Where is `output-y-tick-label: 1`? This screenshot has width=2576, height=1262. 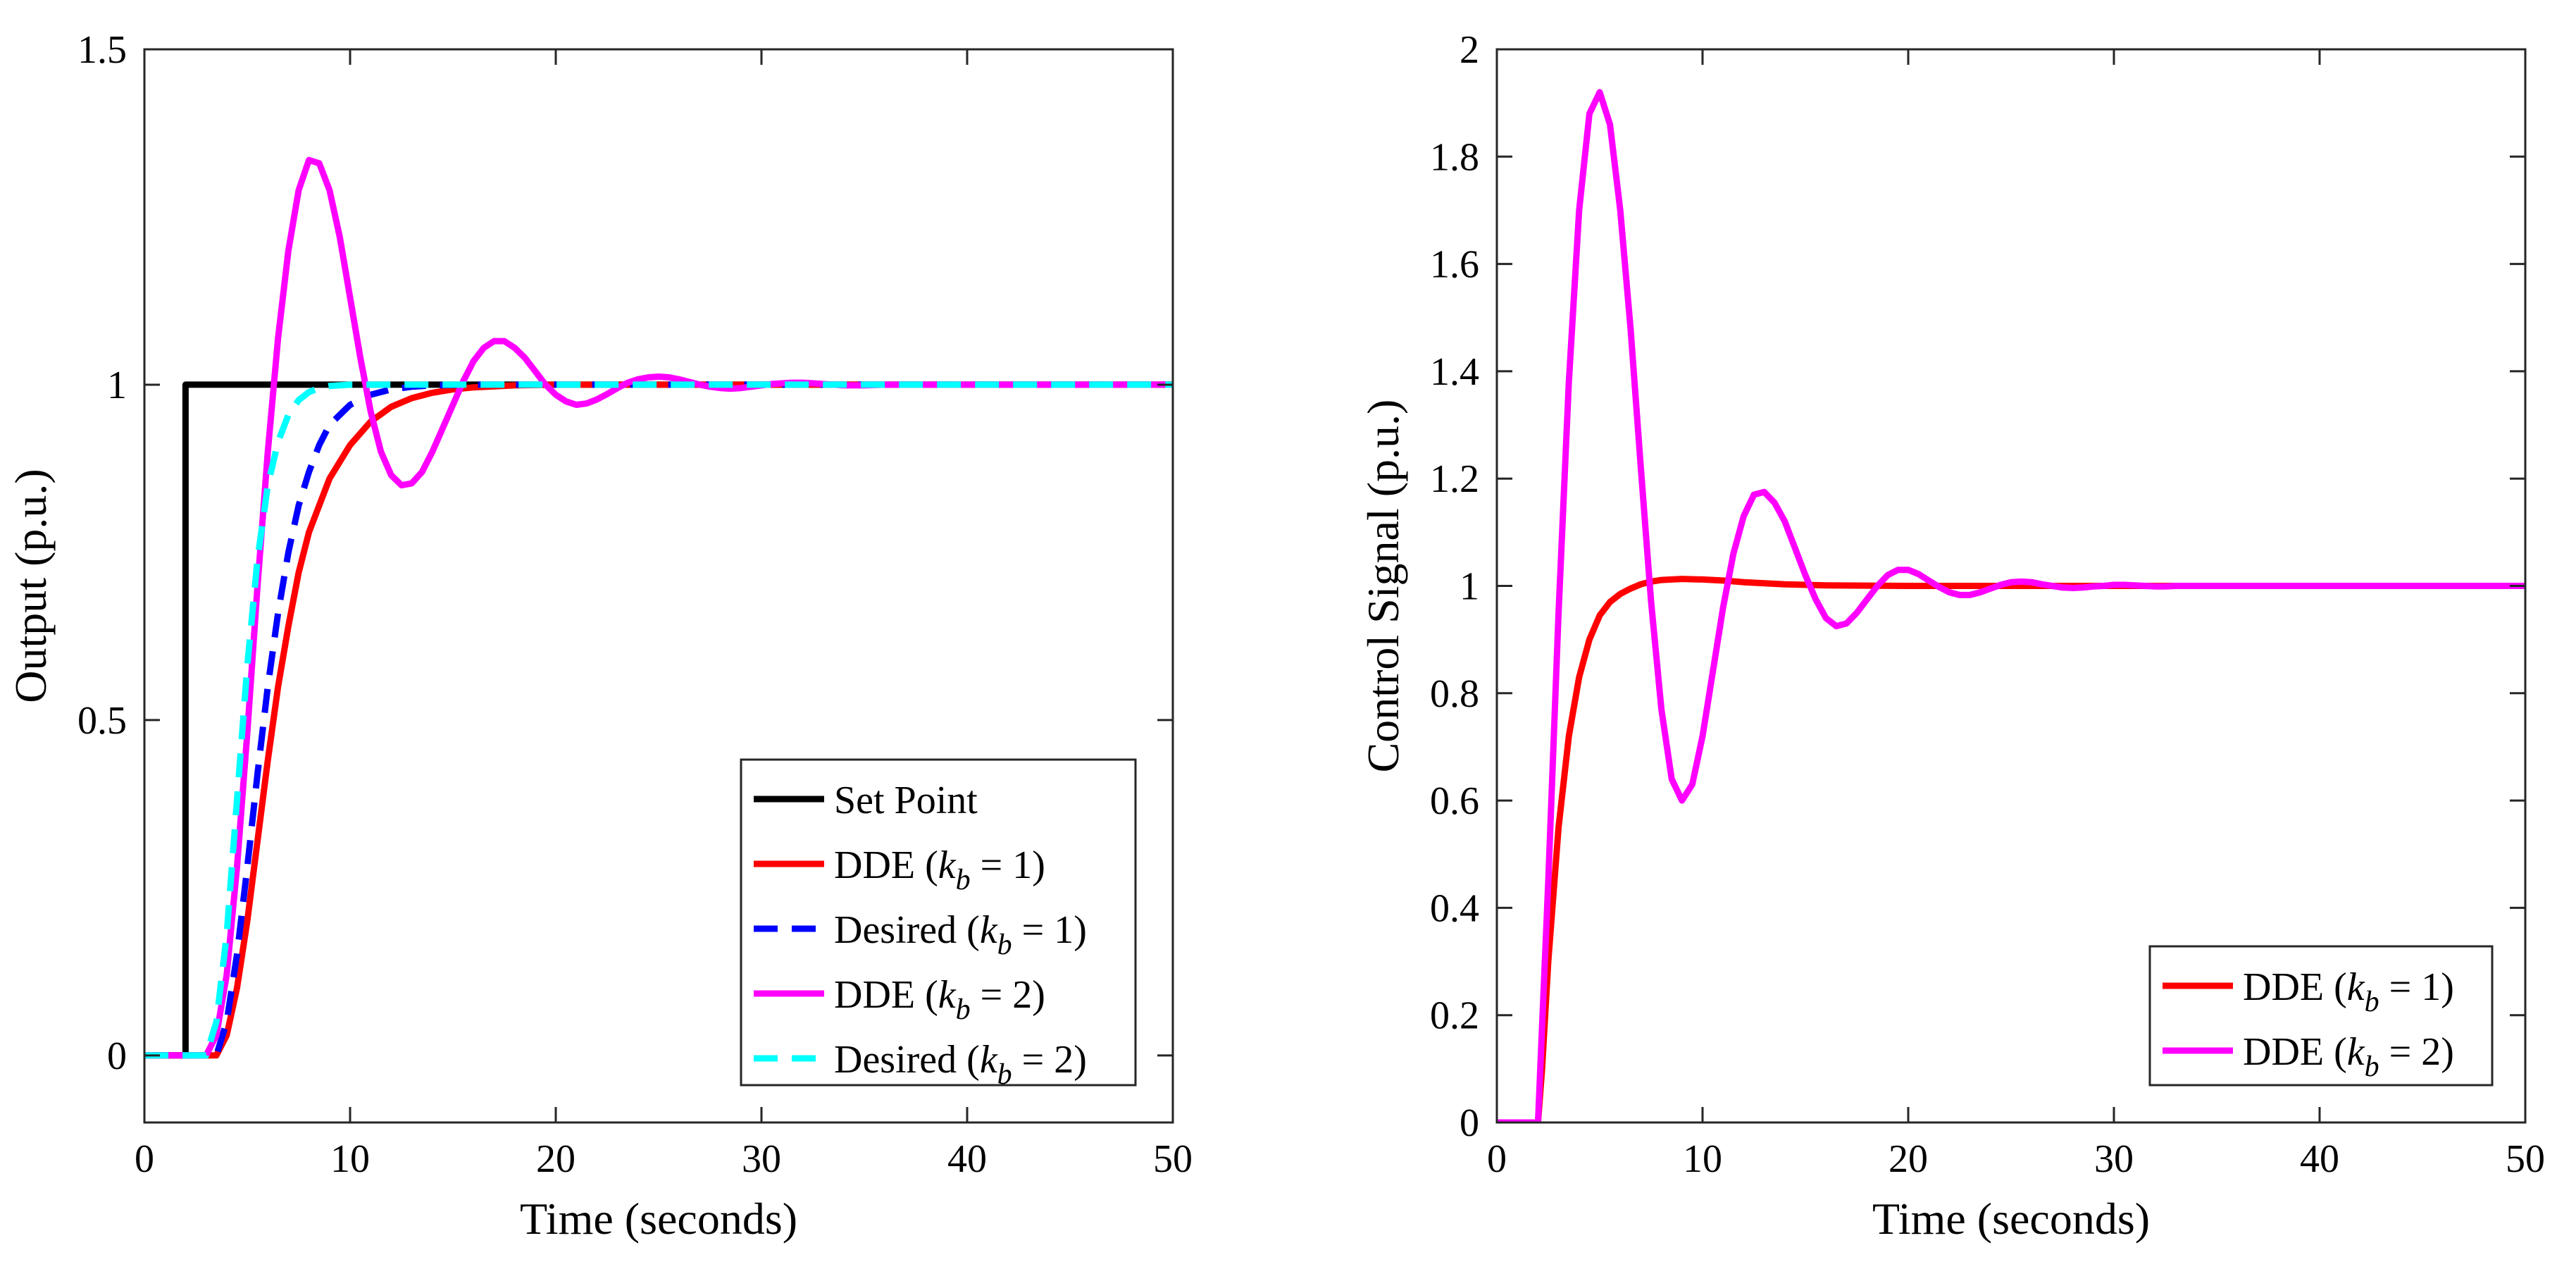 output-y-tick-label: 1 is located at coordinates (117, 385).